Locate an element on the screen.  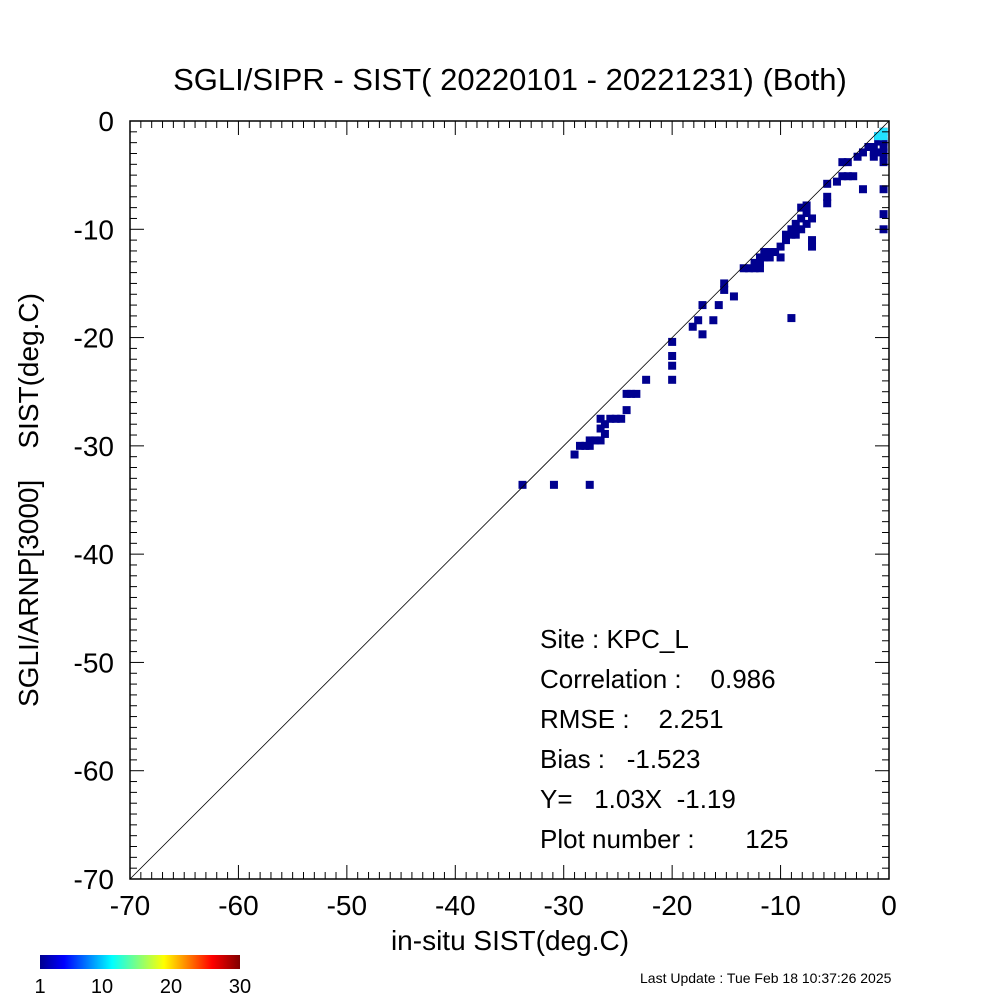
stats-site: Site : KPC_L is located at coordinates (614, 639).